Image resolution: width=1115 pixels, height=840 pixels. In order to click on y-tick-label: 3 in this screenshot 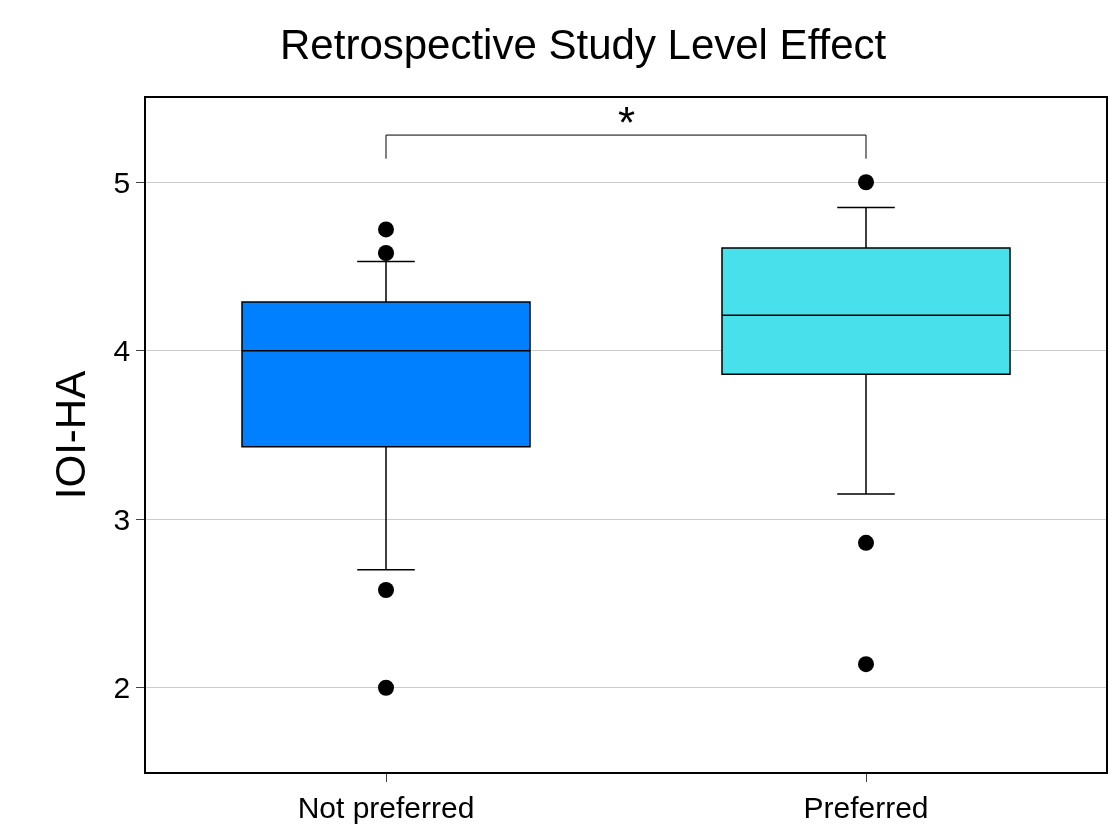, I will do `click(122, 519)`.